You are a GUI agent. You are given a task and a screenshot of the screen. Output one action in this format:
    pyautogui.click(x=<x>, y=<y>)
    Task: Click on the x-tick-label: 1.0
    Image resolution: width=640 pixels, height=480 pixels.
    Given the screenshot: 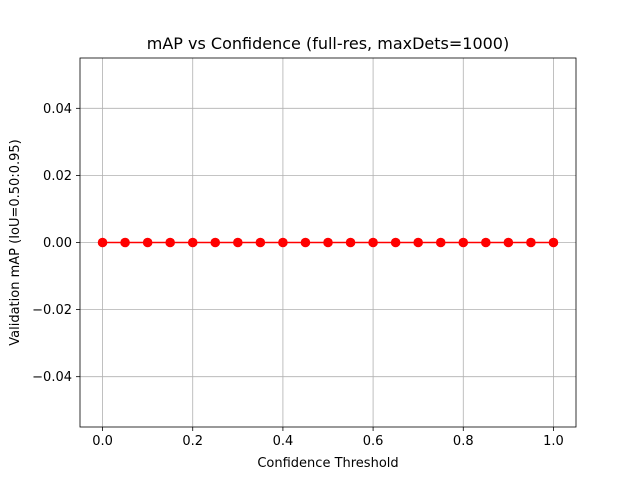 What is the action you would take?
    pyautogui.click(x=553, y=441)
    